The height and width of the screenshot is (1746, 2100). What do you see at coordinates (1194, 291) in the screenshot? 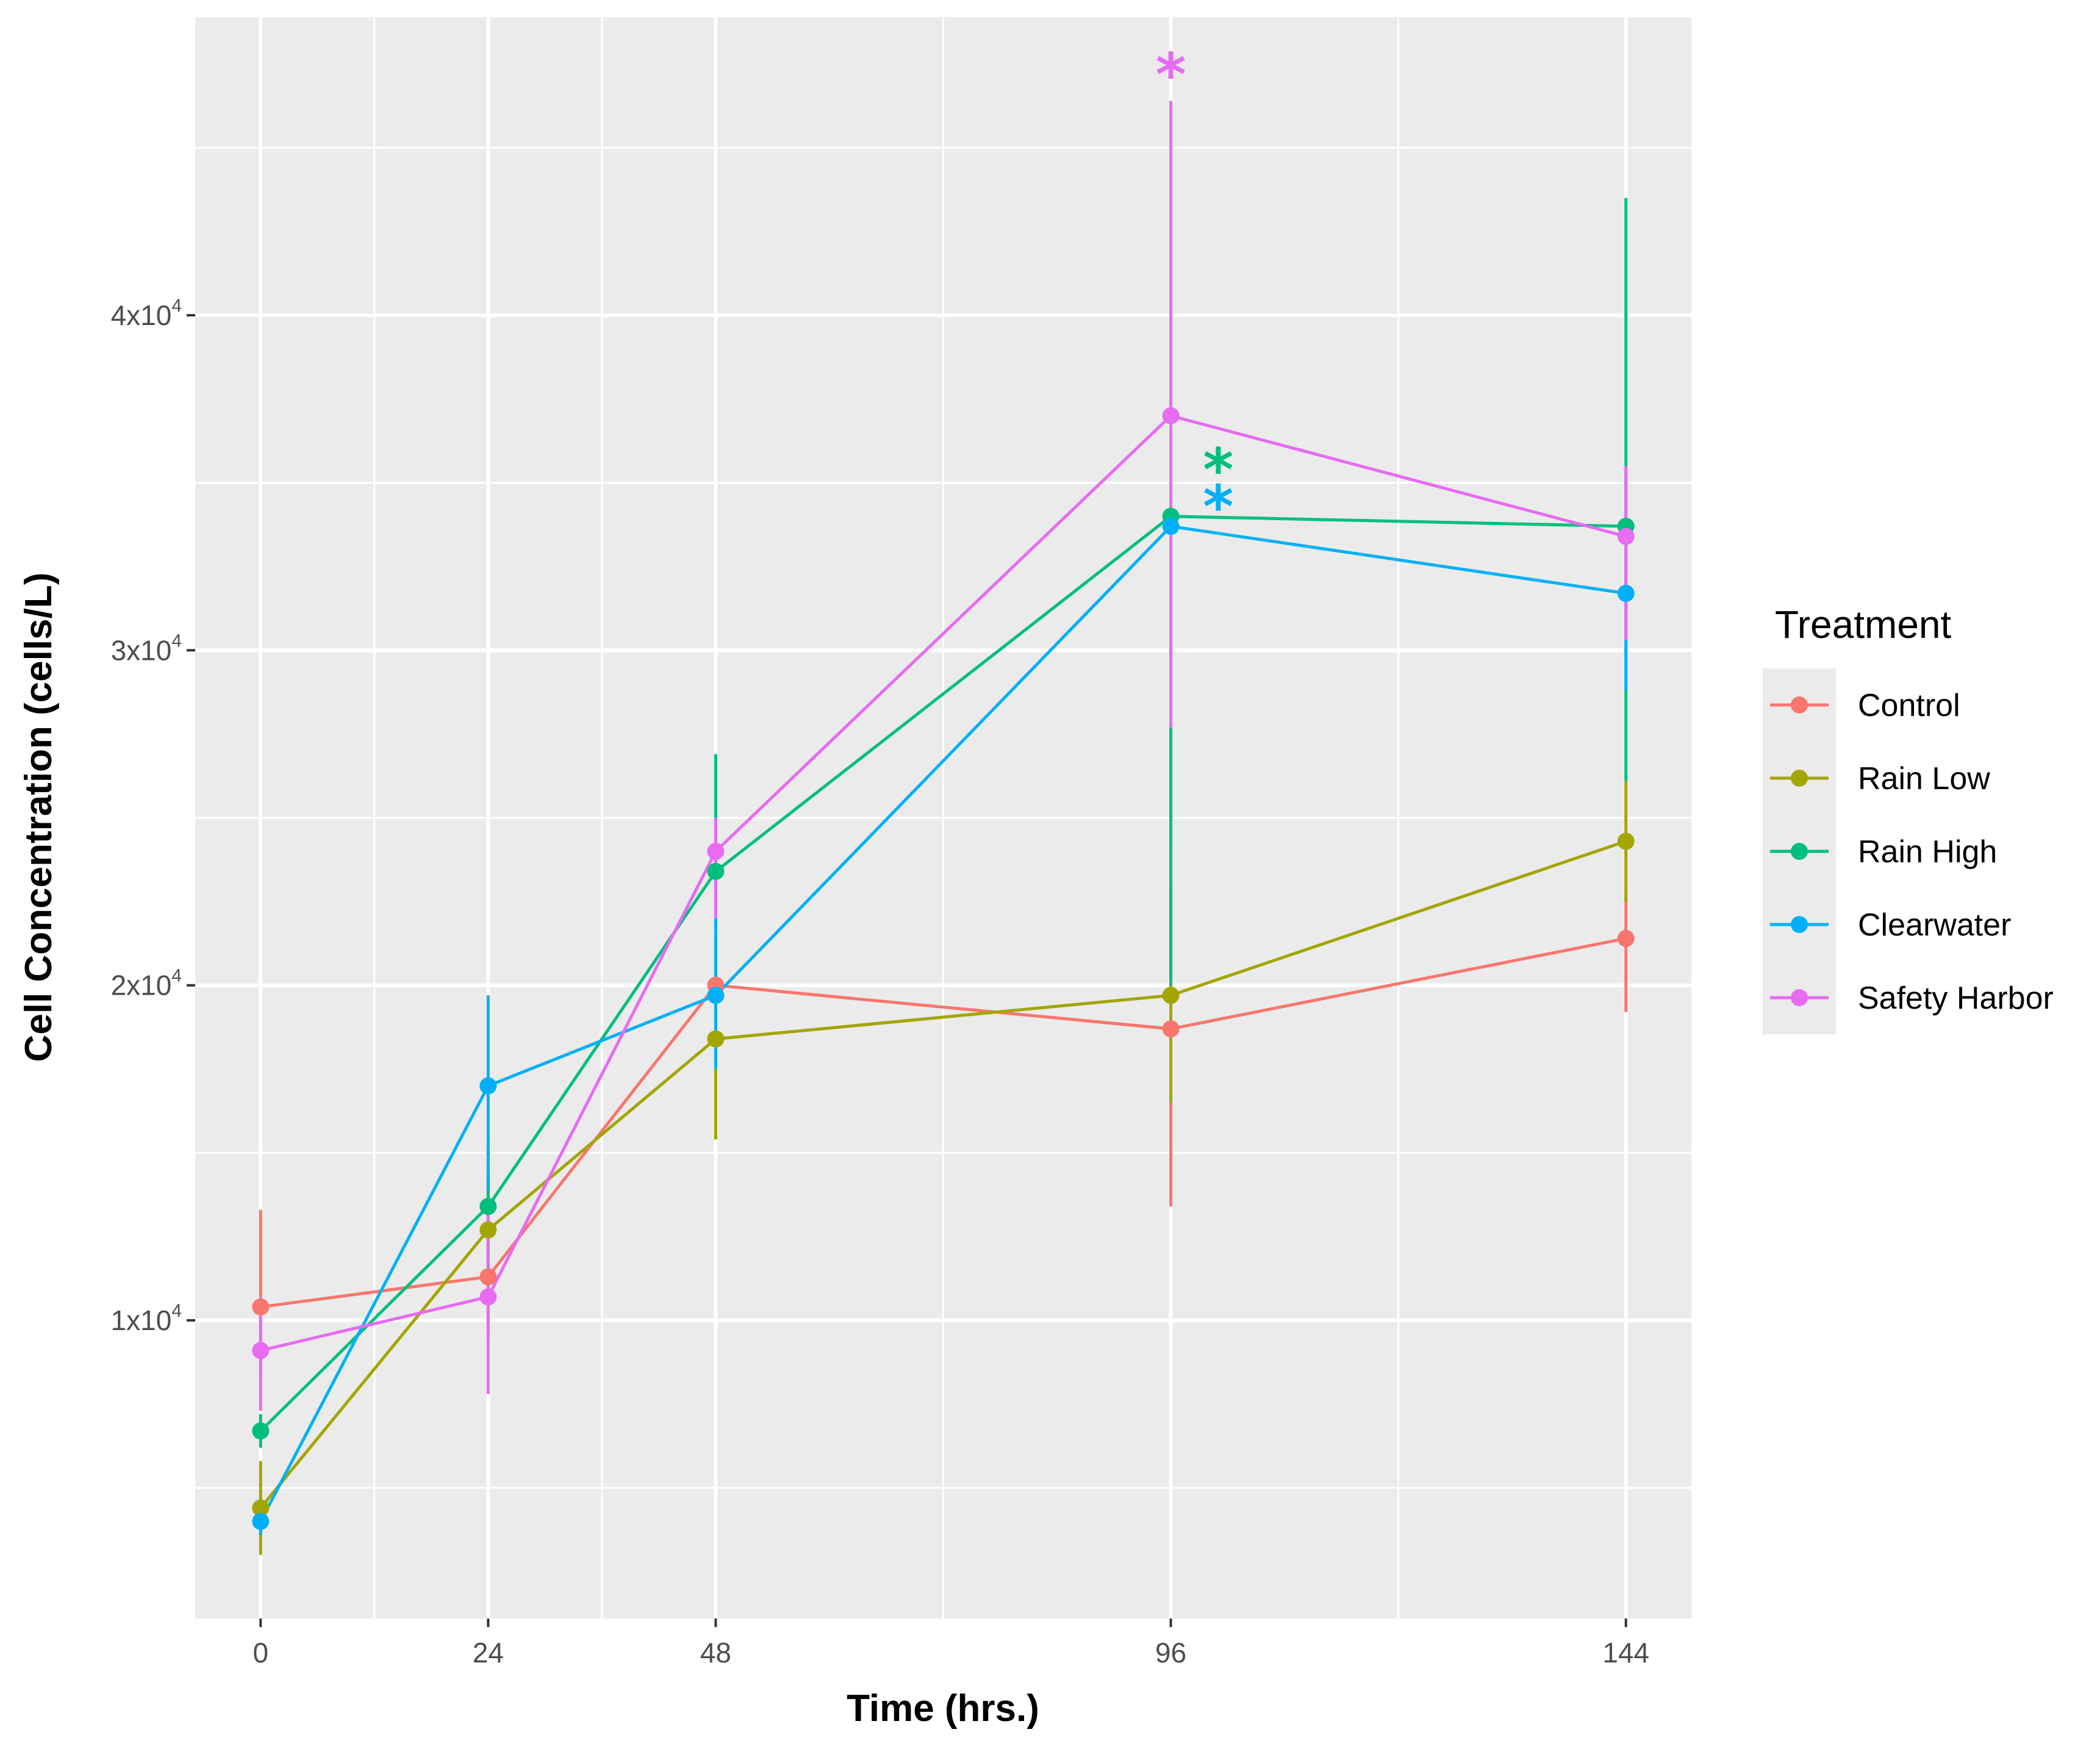
I see `significance-annotations: ***` at bounding box center [1194, 291].